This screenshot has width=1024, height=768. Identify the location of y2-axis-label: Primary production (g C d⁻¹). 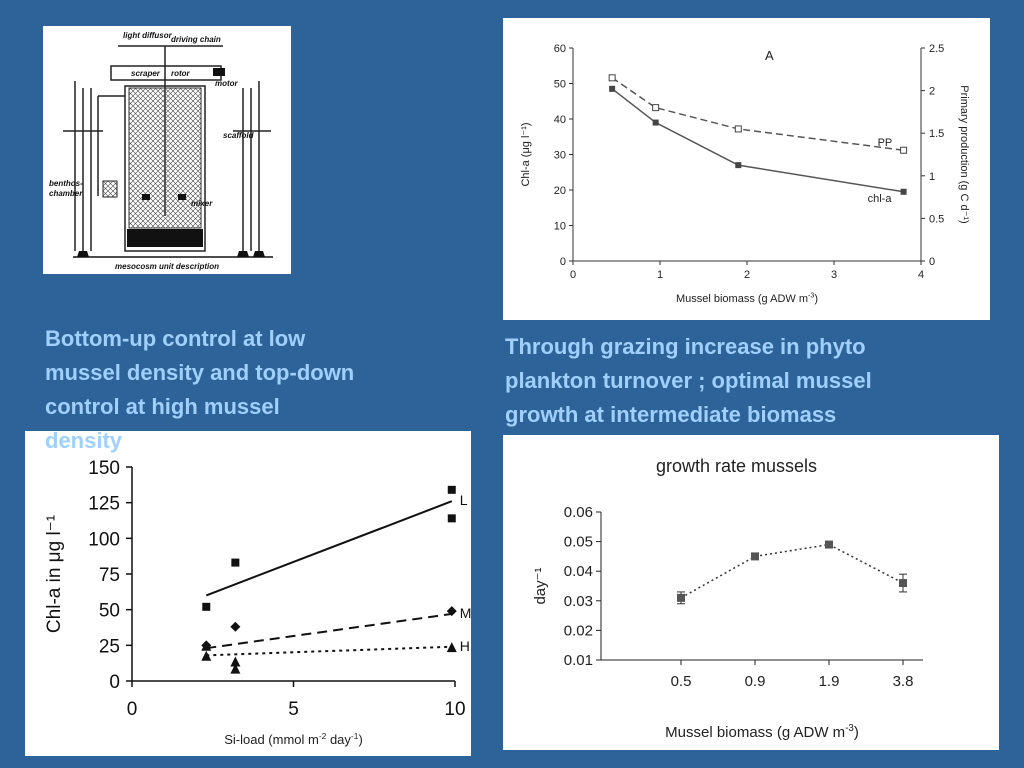
(964, 154).